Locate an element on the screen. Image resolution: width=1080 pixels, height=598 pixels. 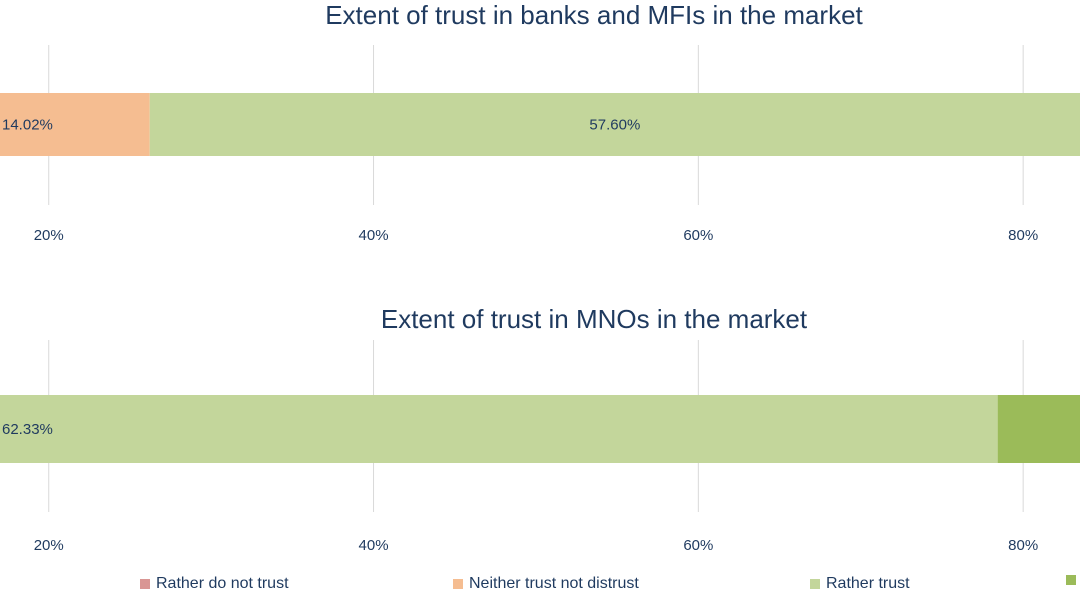
bar-segment-neither-trust-not-distrust is located at coordinates (75, 124).